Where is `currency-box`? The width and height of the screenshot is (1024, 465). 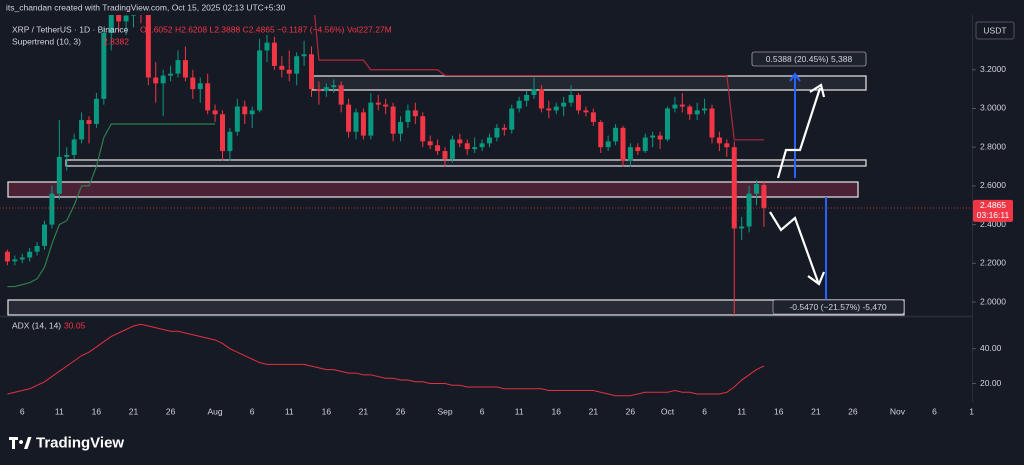 currency-box is located at coordinates (995, 30).